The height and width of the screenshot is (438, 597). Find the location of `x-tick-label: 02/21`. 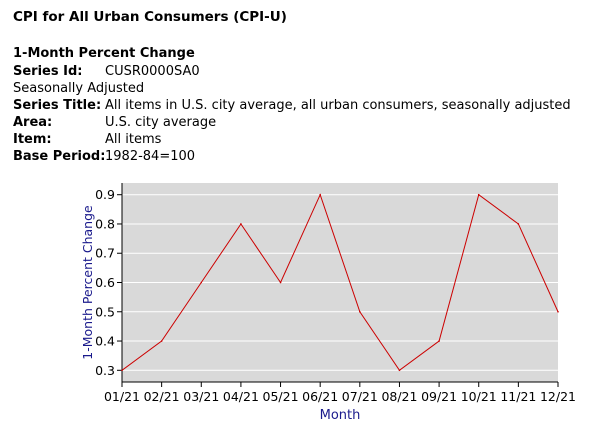

x-tick-label: 02/21 is located at coordinates (162, 396).